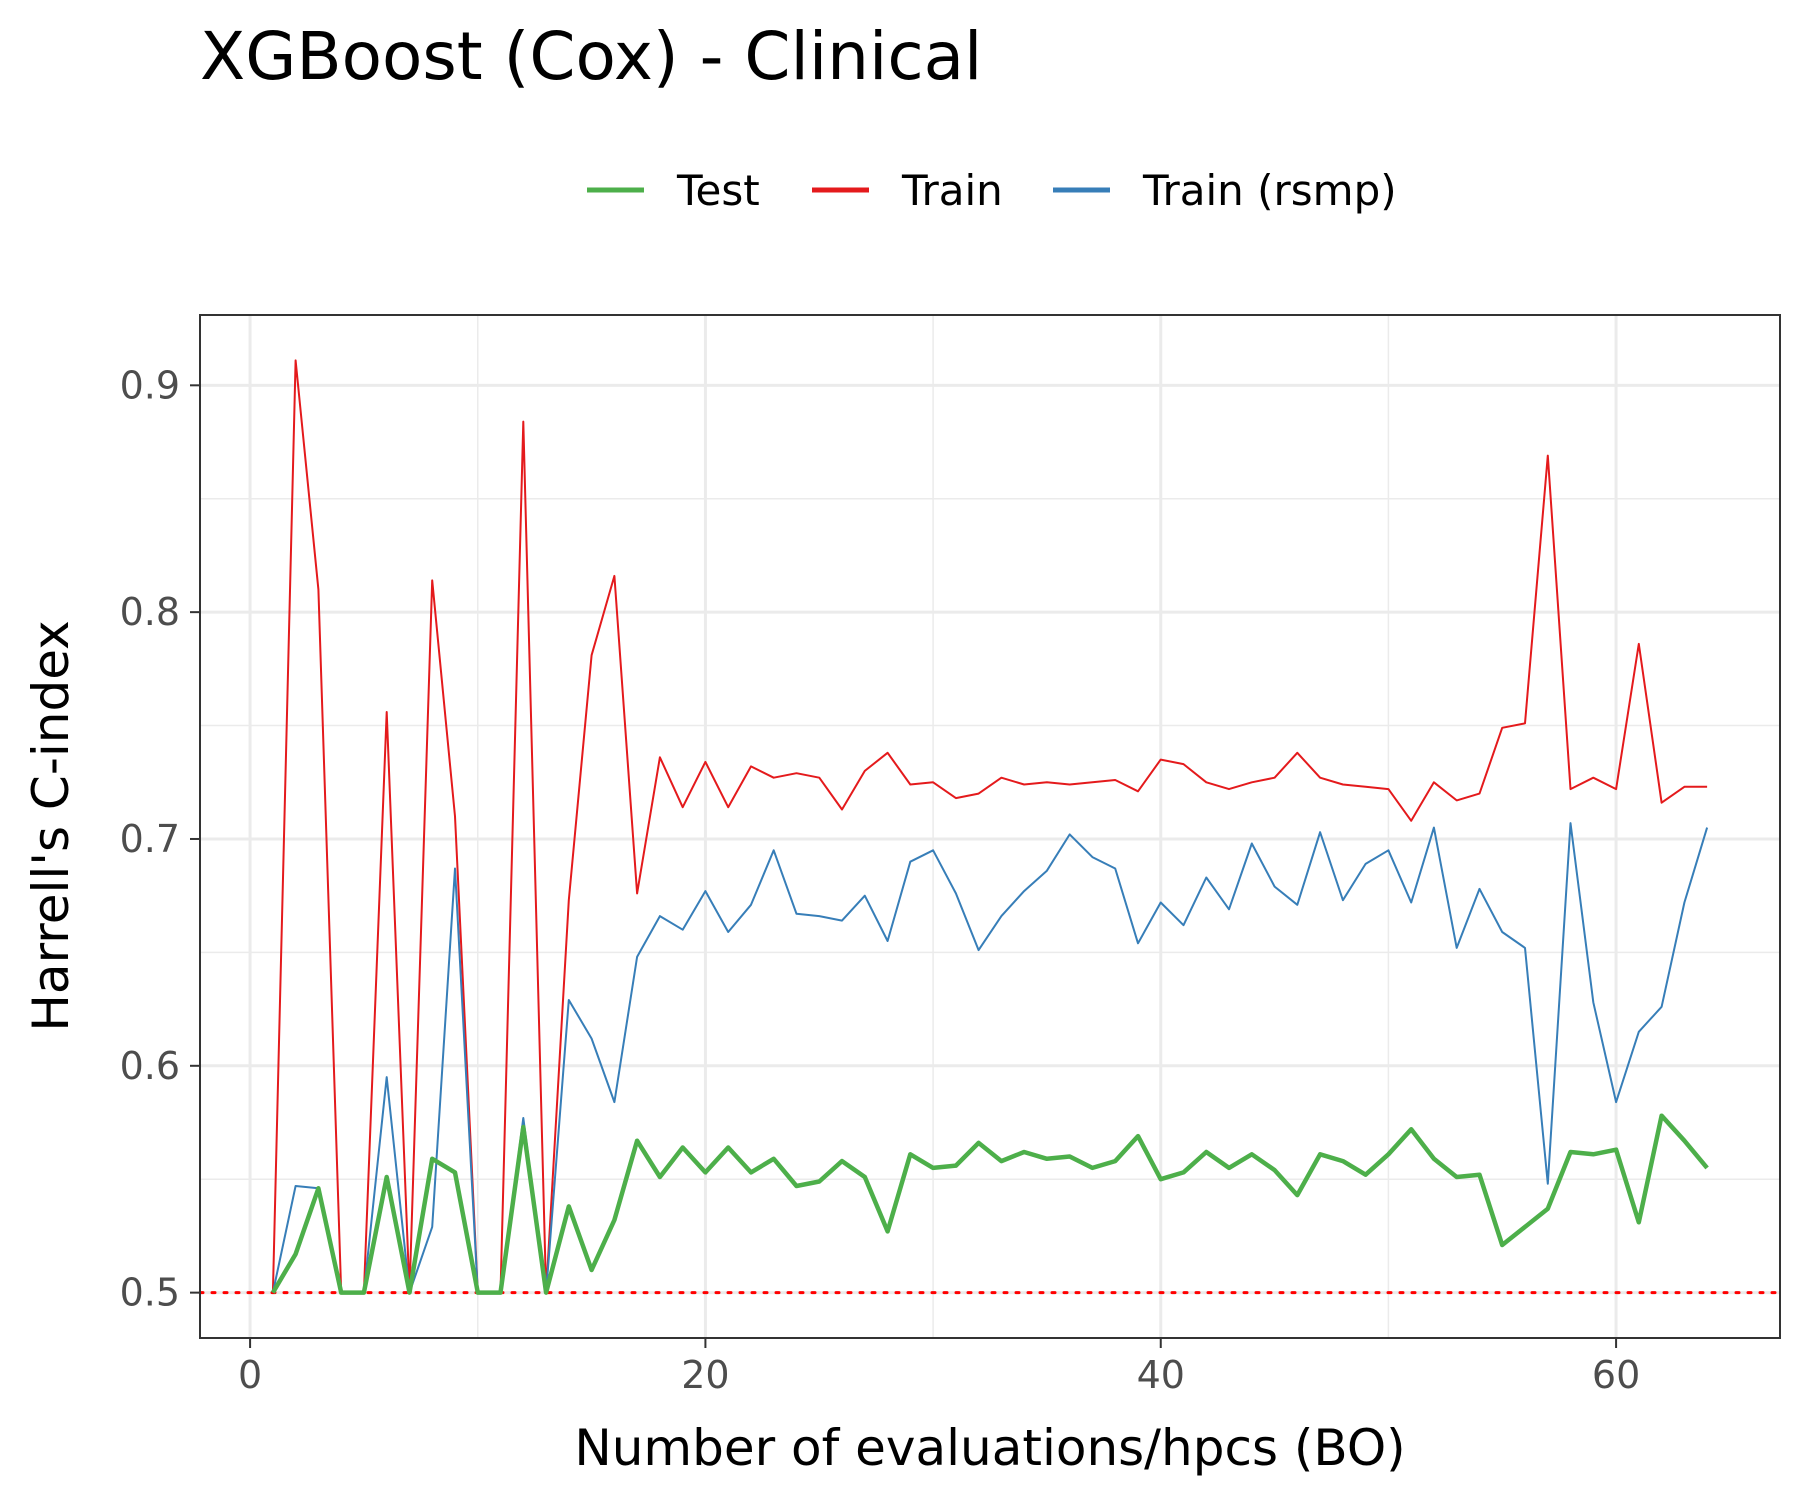  What do you see at coordinates (150, 1293) in the screenshot?
I see `y-tick-label: 0.5` at bounding box center [150, 1293].